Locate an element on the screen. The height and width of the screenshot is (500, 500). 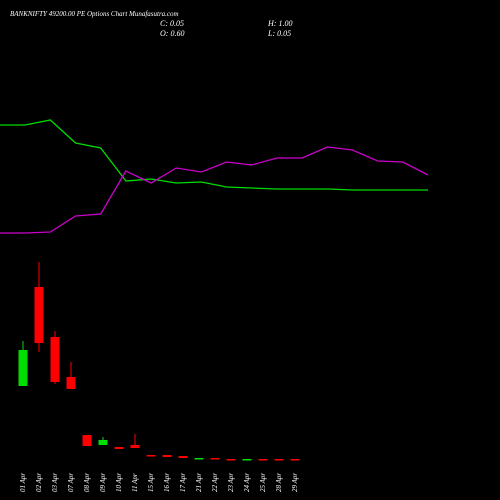
x-tick-label: 03 Apr is located at coordinates (55, 482).